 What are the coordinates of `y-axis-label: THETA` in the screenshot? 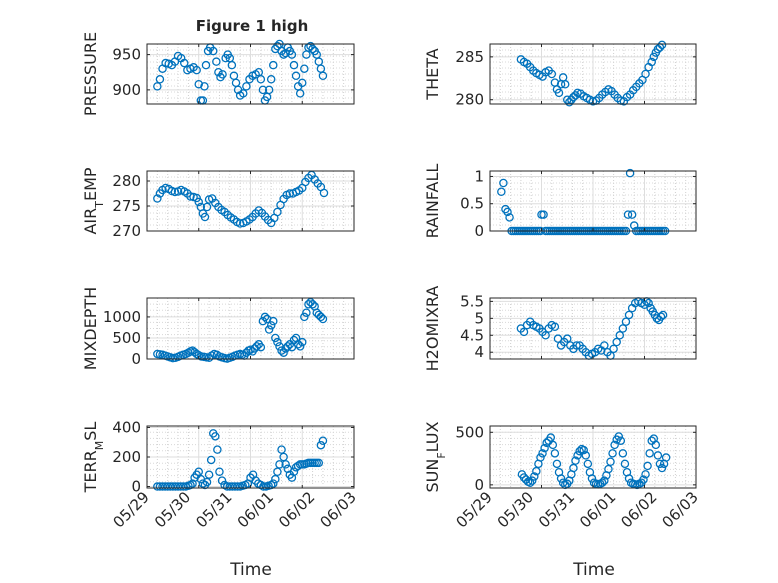 It's located at (432, 74).